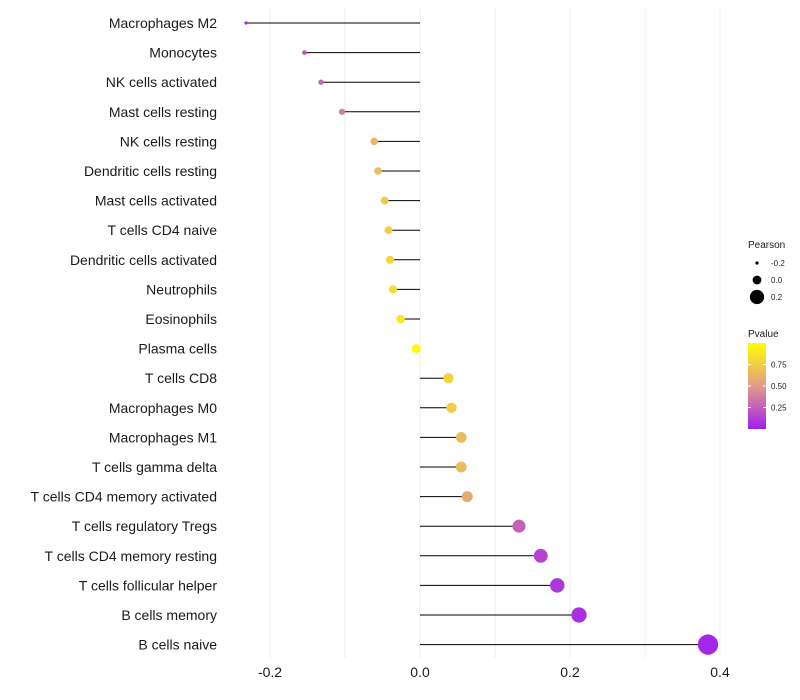  What do you see at coordinates (777, 297) in the screenshot?
I see `size-legend-label: 0.2` at bounding box center [777, 297].